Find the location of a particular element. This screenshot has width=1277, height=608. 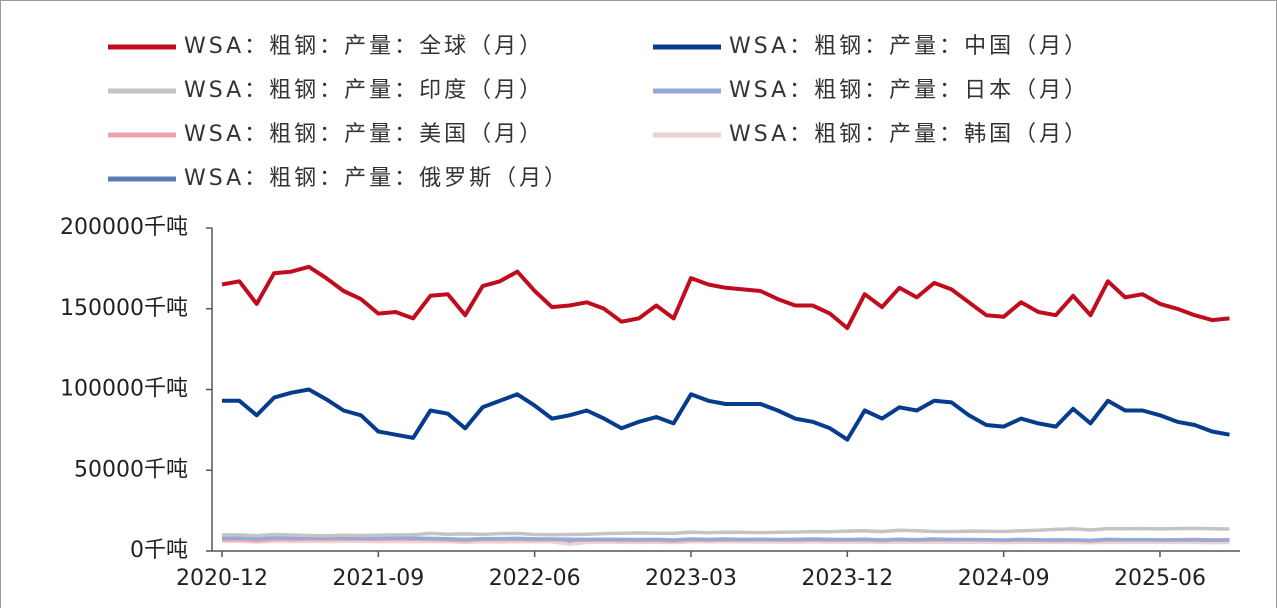

y-tick-label: 50000千吨 is located at coordinates (131, 469).